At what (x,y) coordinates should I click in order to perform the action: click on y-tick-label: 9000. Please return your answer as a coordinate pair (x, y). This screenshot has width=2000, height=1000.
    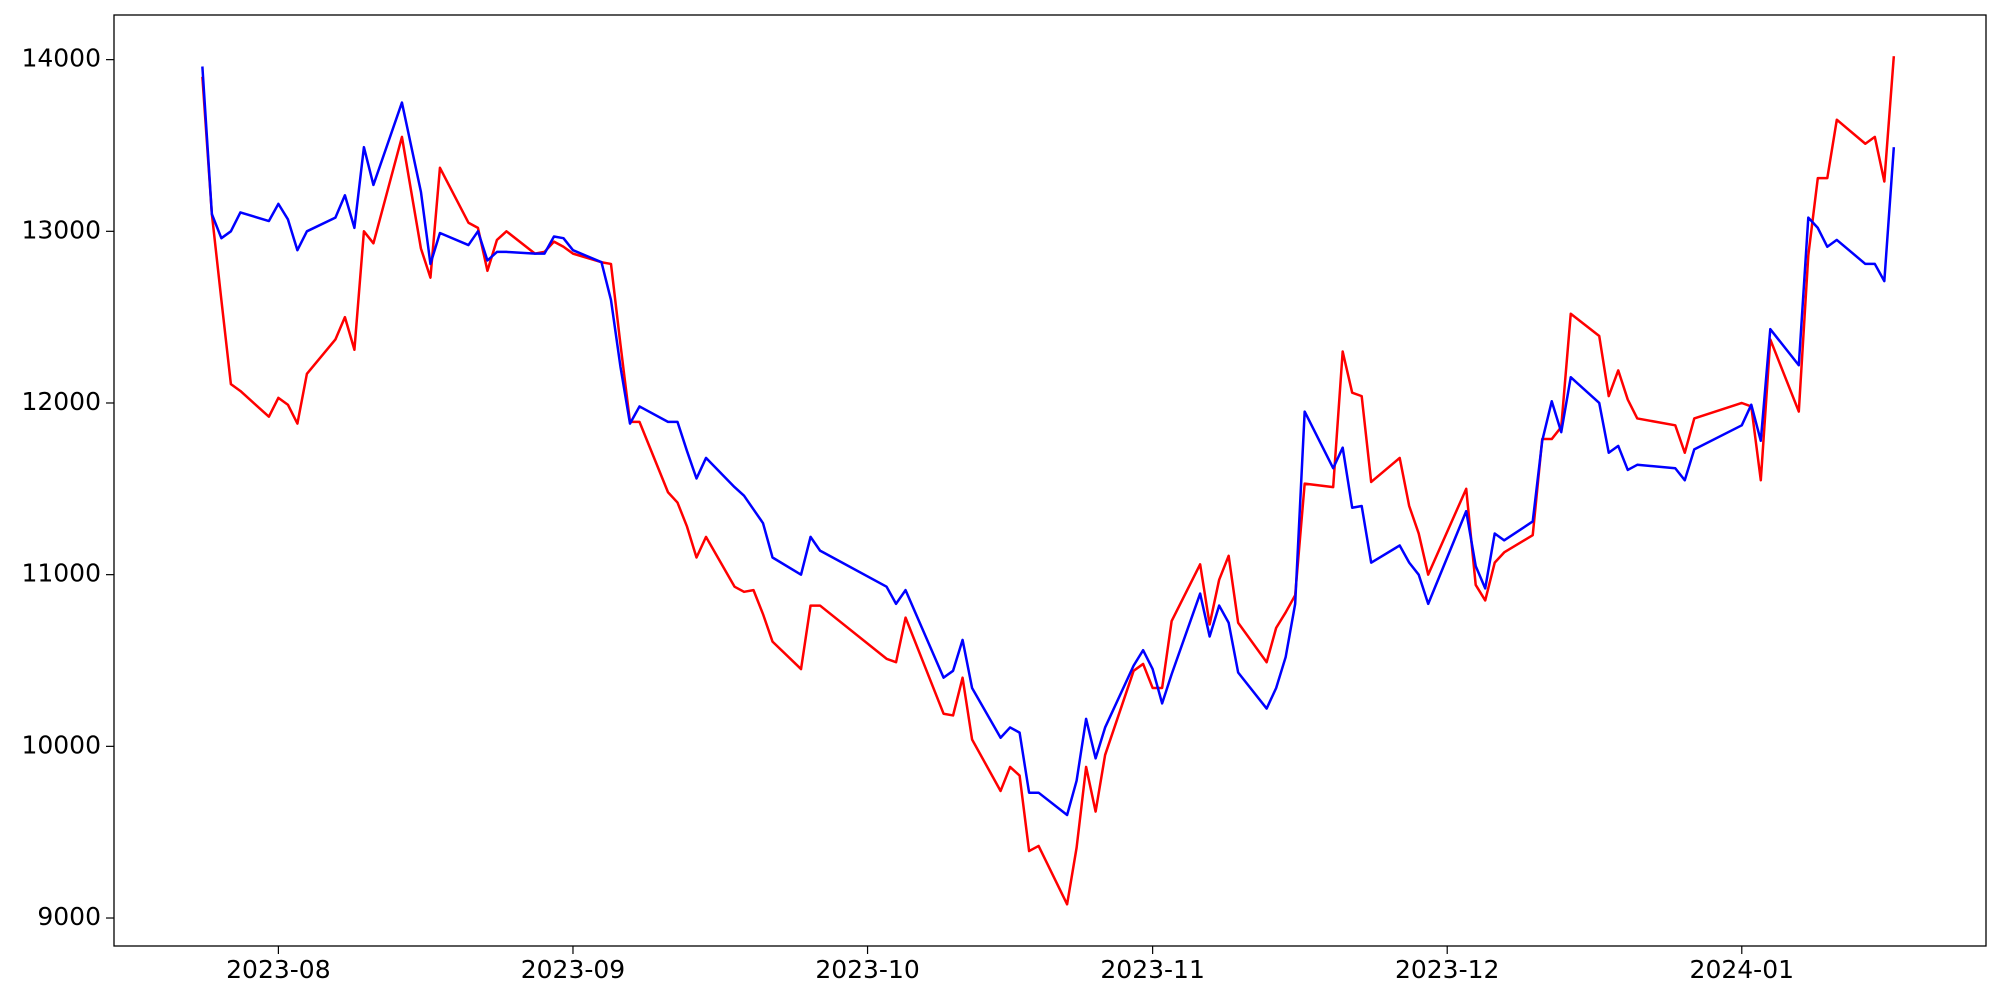
    Looking at the image, I should click on (69, 916).